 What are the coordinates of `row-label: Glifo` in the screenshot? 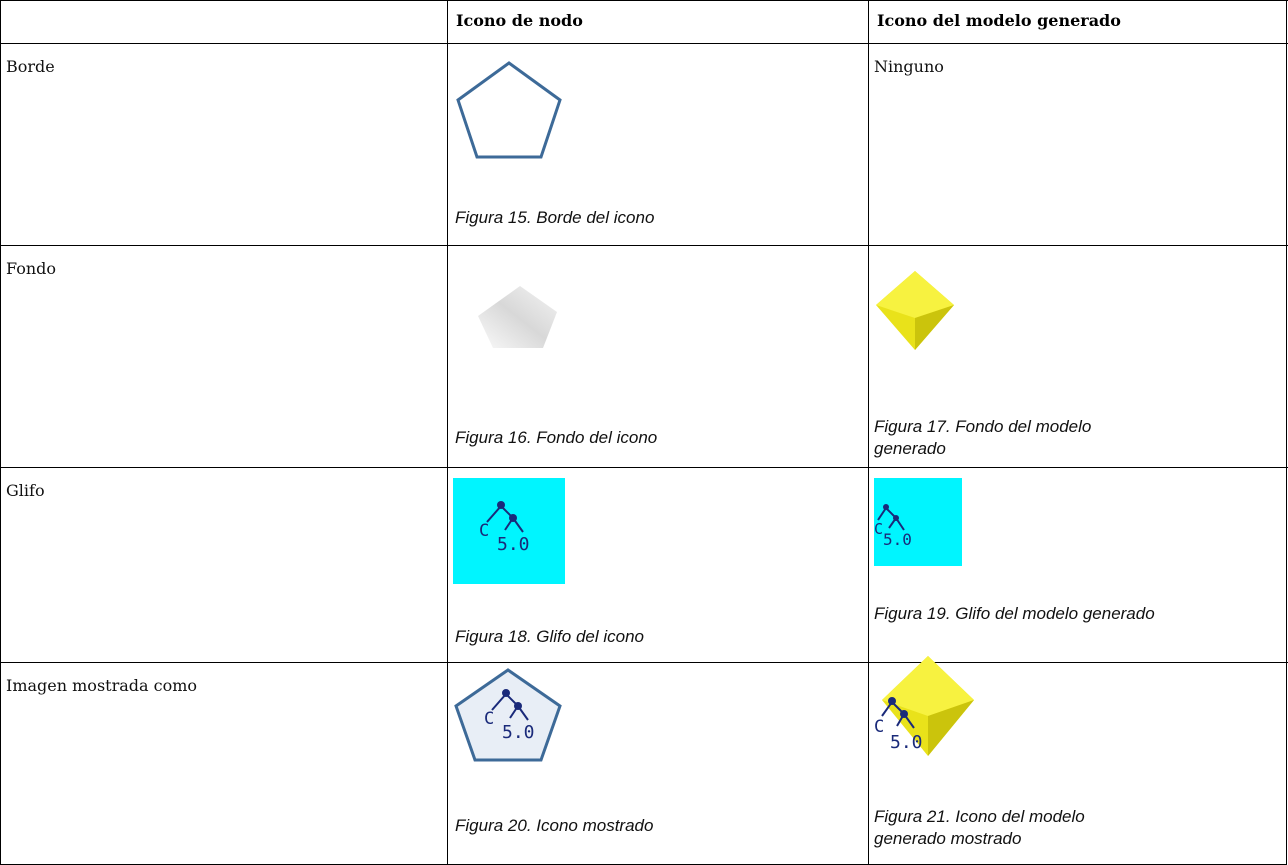 It's located at (223, 564).